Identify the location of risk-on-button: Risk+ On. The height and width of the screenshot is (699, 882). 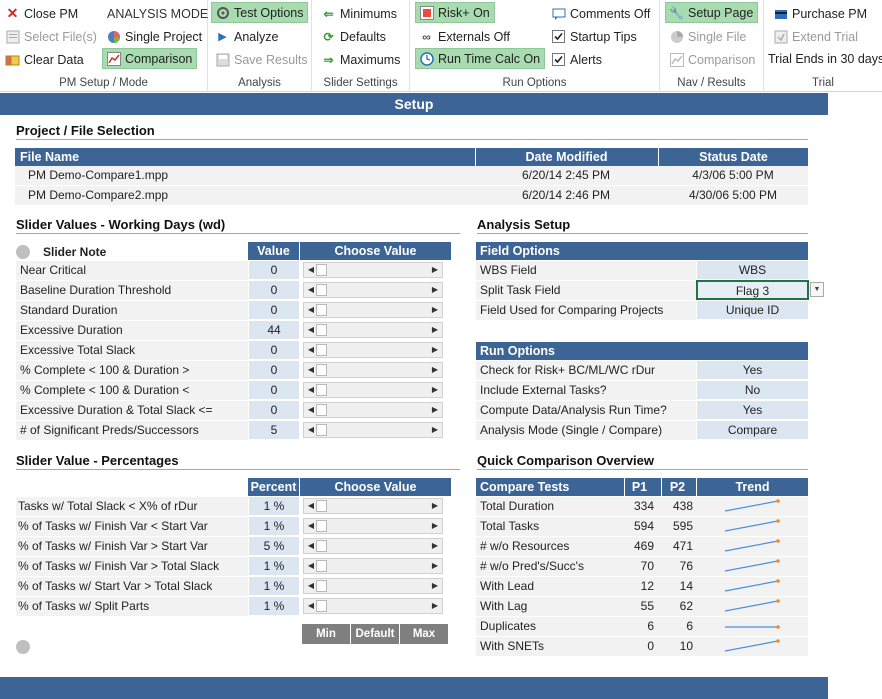
(455, 12).